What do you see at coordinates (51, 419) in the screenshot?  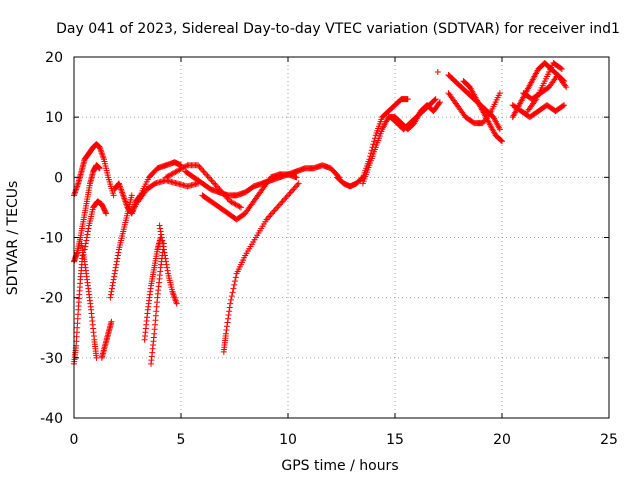 I see `y-tick-label: -40` at bounding box center [51, 419].